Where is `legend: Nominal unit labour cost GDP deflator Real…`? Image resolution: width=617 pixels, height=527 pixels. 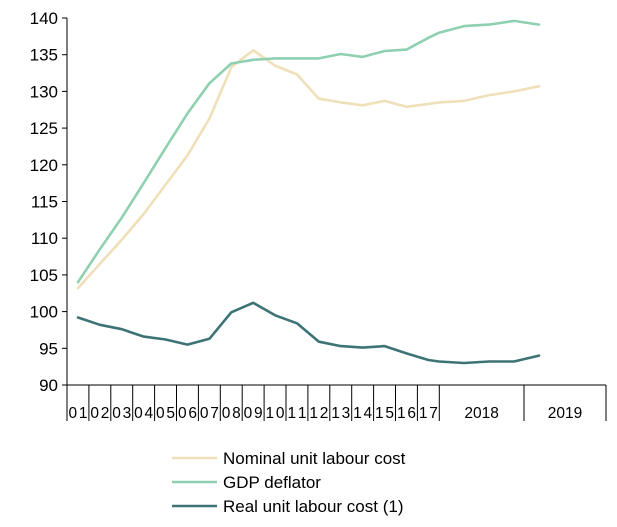 legend: Nominal unit labour cost GDP deflator Real… is located at coordinates (289, 482).